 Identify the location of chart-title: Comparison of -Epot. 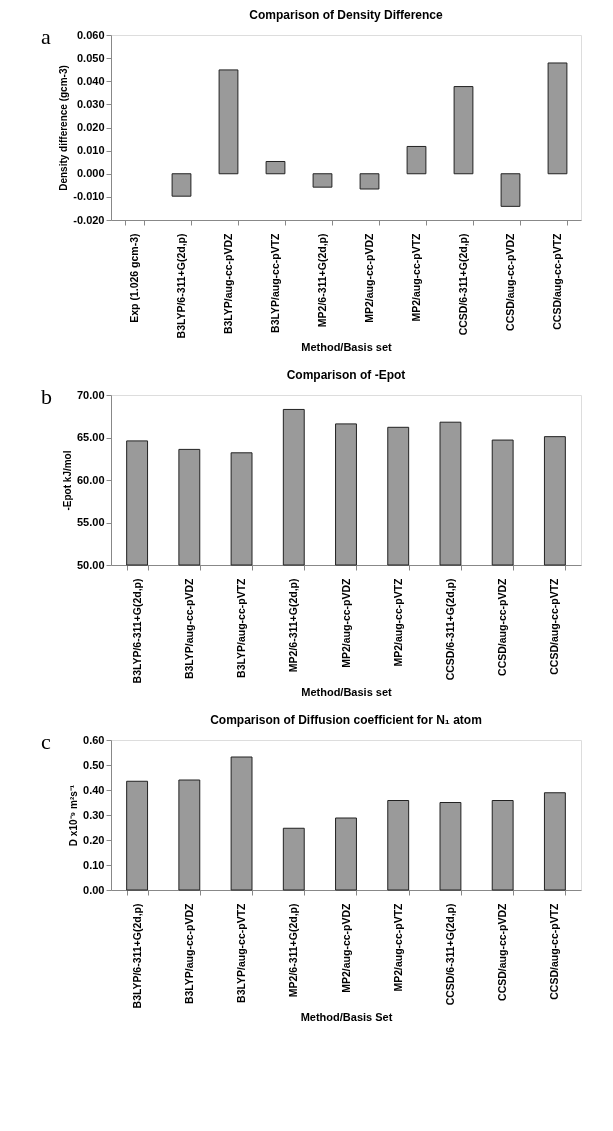
(346, 375).